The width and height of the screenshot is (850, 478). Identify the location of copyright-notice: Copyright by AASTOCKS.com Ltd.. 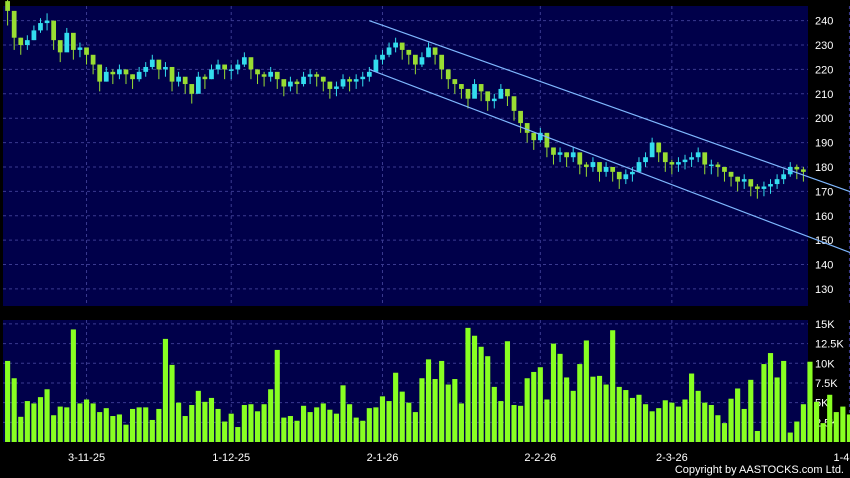
(759, 470).